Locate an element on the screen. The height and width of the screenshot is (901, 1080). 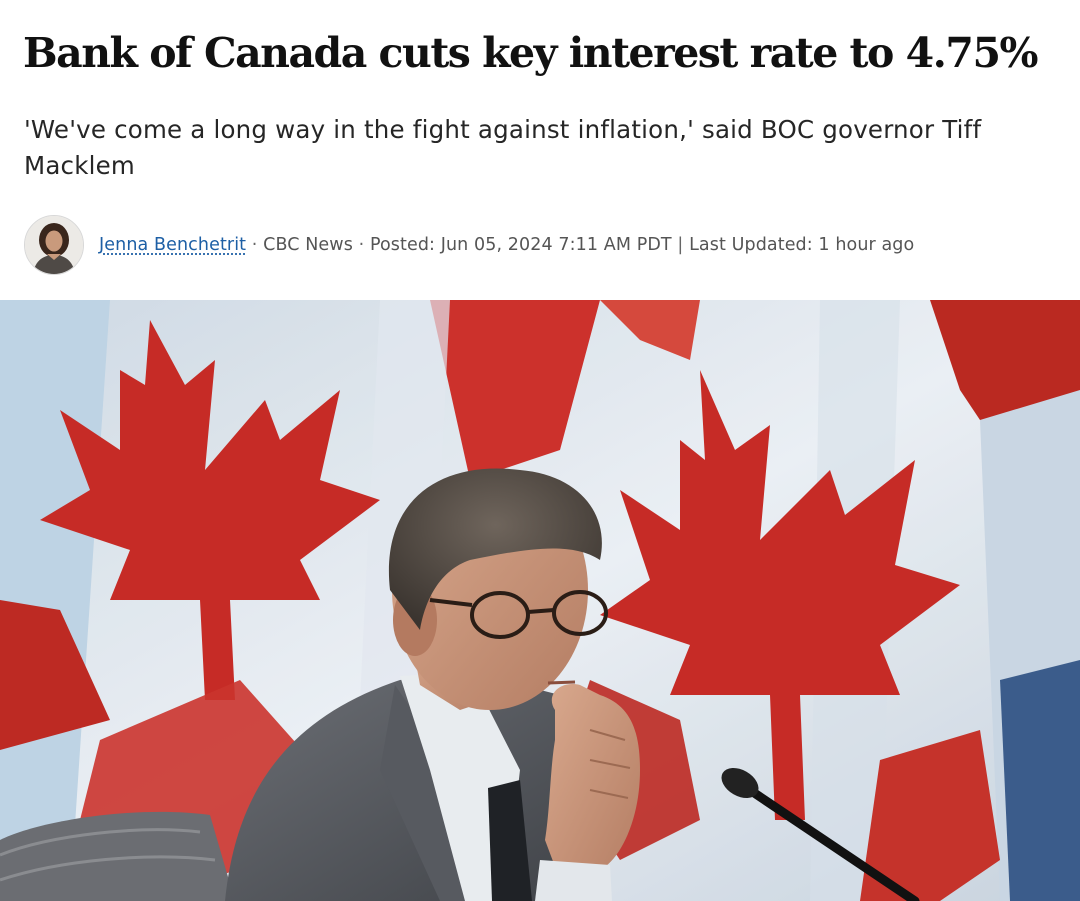
posted-date: Posted: Jun 05, 2024 7:11 AM PDT is located at coordinates (520, 245).